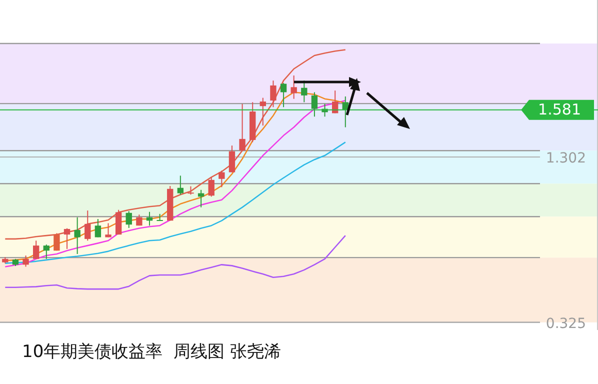  I want to click on text: 10年期美债收益率 周线图 张尧浠, so click(151, 352).